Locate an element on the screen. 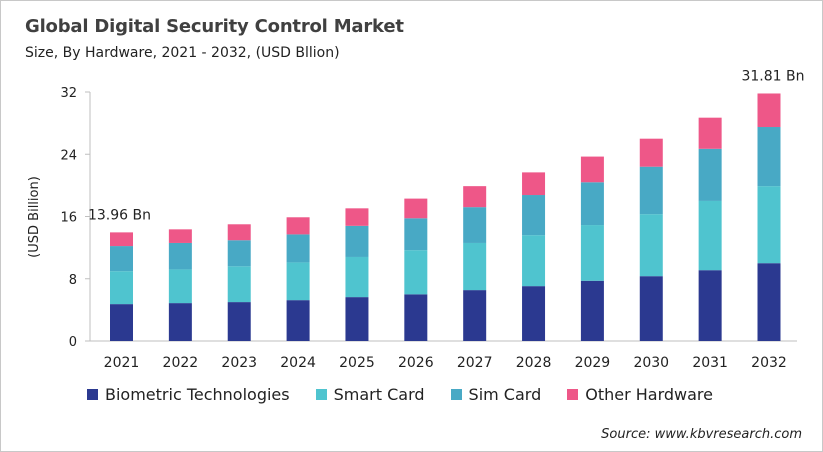 This screenshot has height=452, width=823. y-tick-label: 8 is located at coordinates (73, 280).